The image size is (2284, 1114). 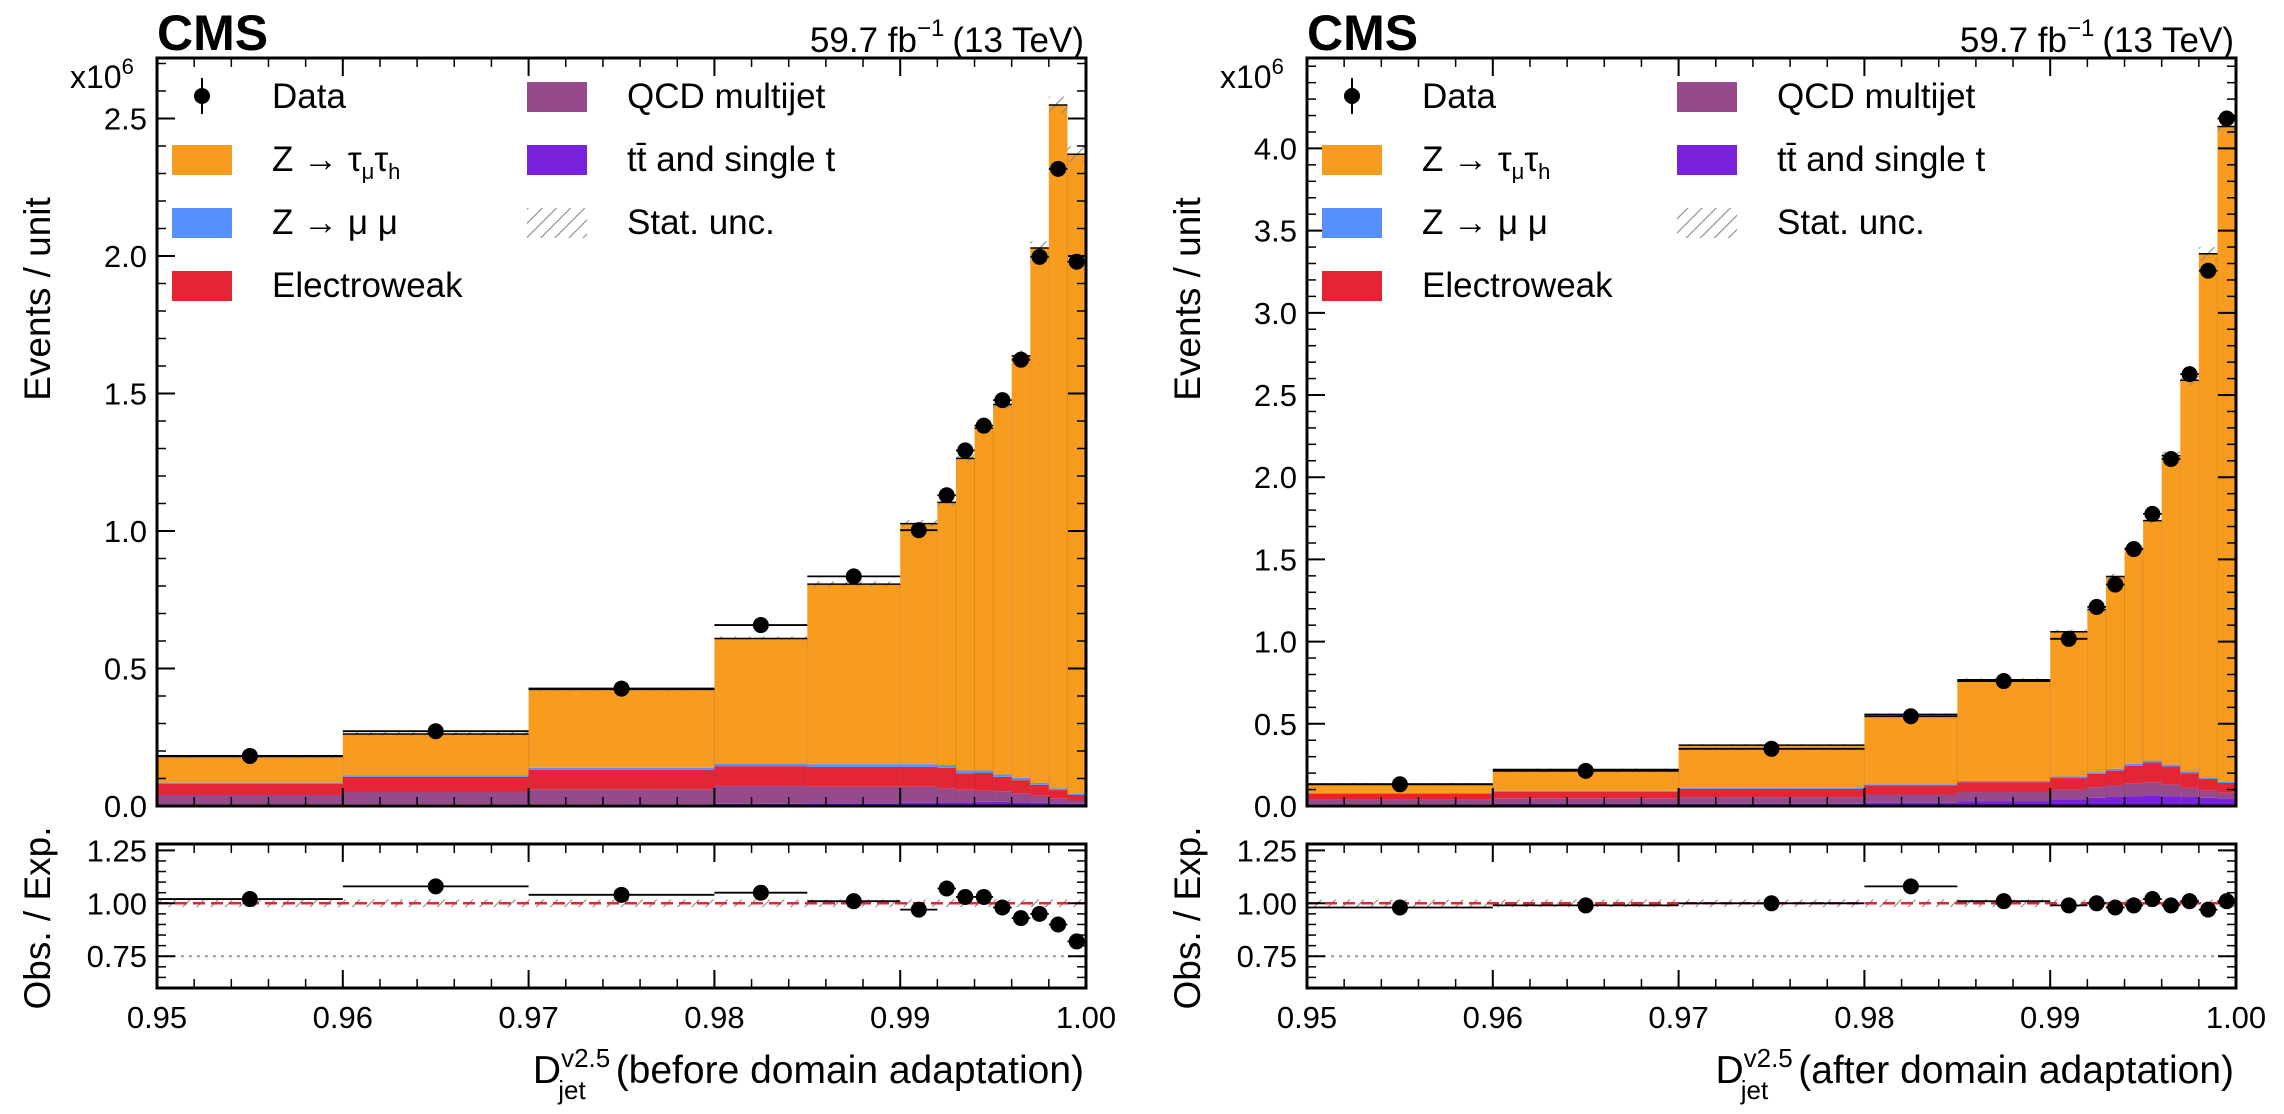 I want to click on x-tick-label: 0.99, so click(x=900, y=1017).